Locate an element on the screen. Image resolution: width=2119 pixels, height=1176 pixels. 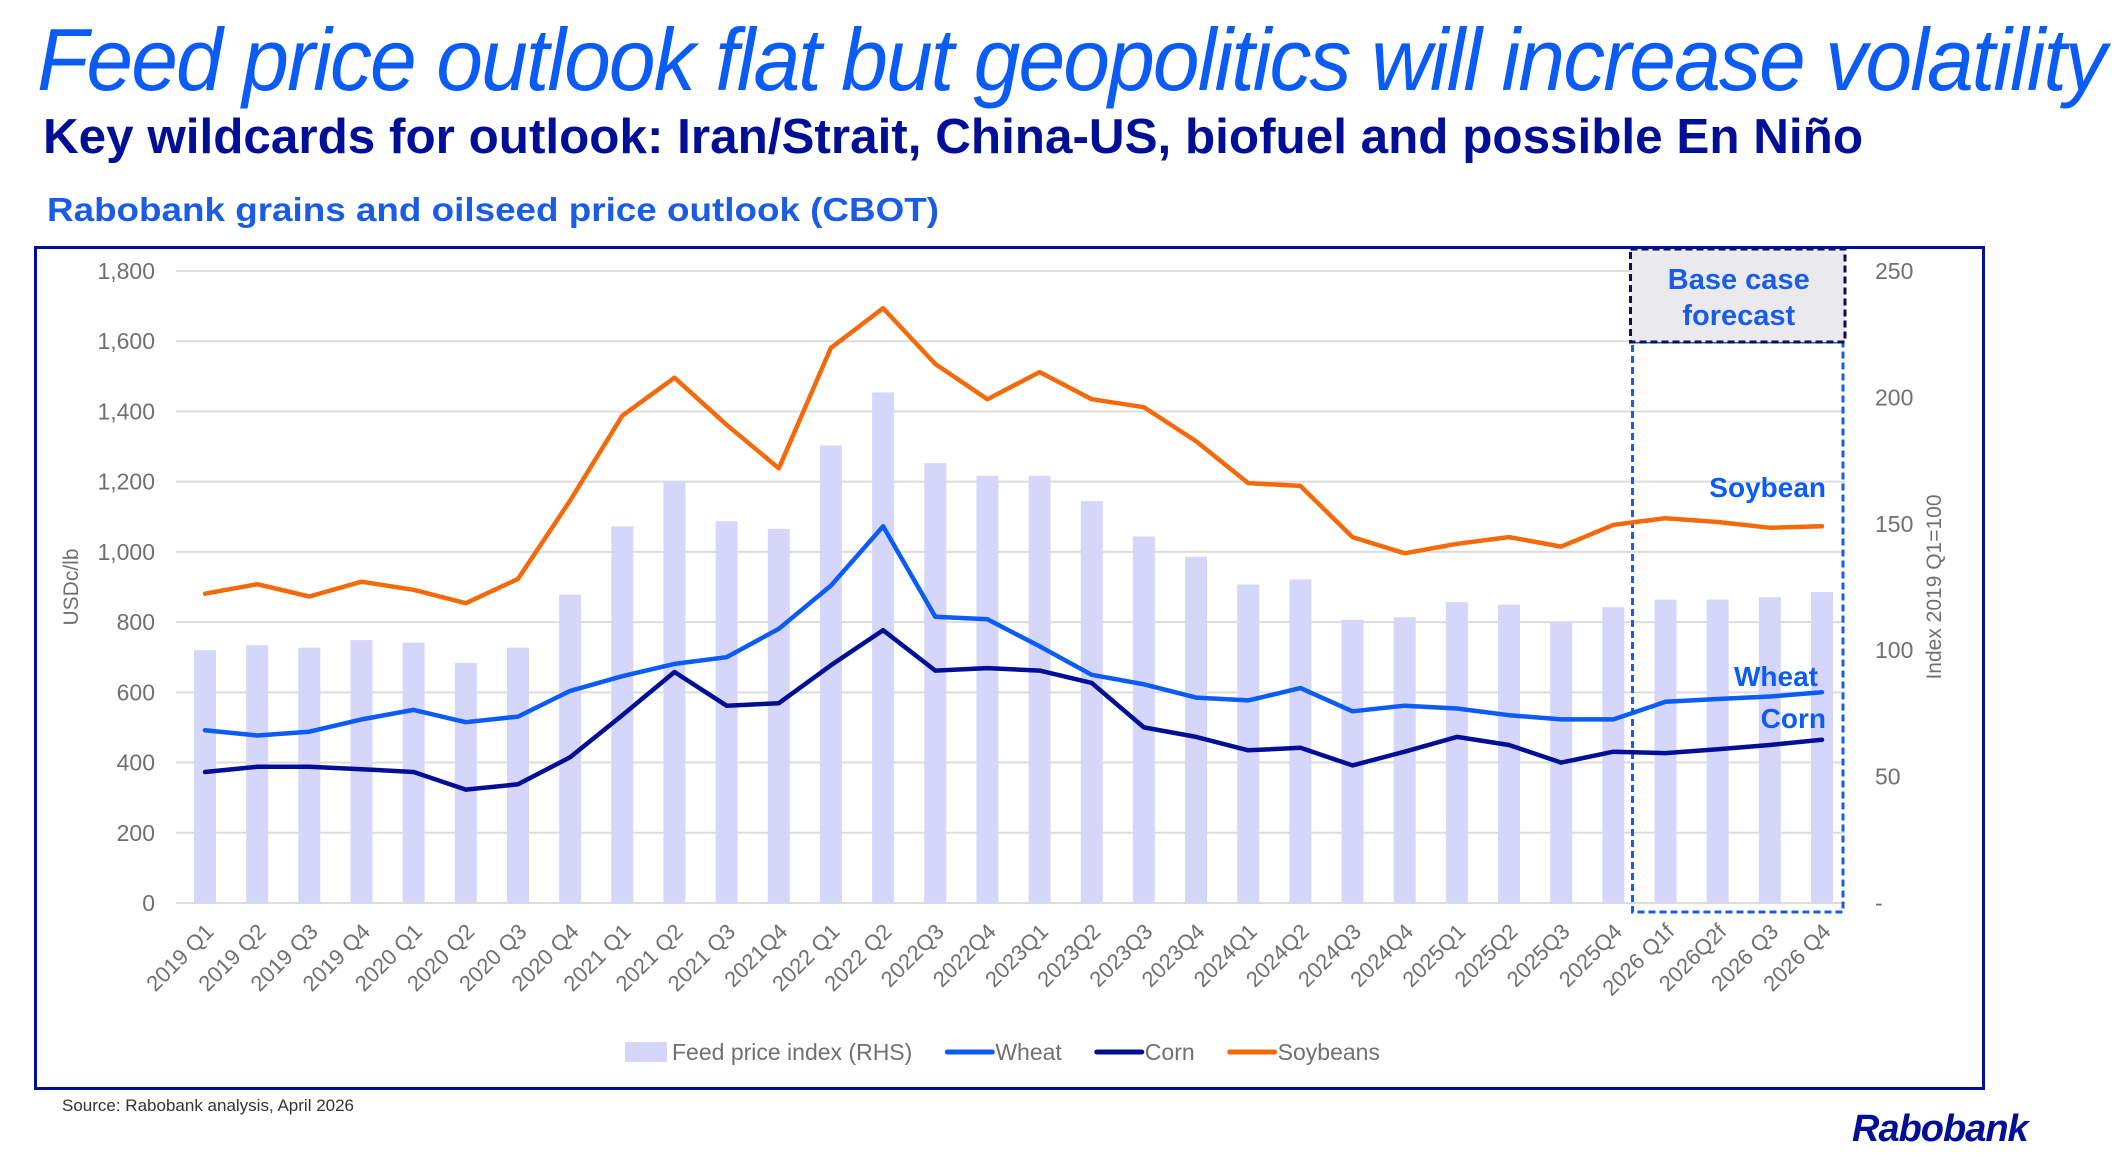
left-axis-label: USDc/lb is located at coordinates (71, 586).